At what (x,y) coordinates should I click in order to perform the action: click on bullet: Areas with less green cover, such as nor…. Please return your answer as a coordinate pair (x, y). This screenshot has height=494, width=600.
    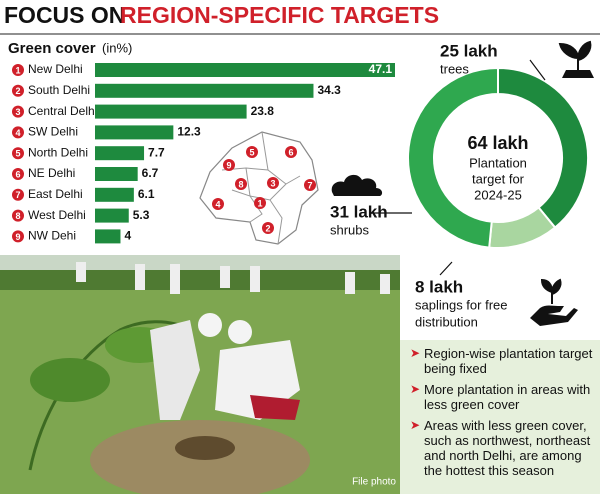
    Looking at the image, I should click on (502, 448).